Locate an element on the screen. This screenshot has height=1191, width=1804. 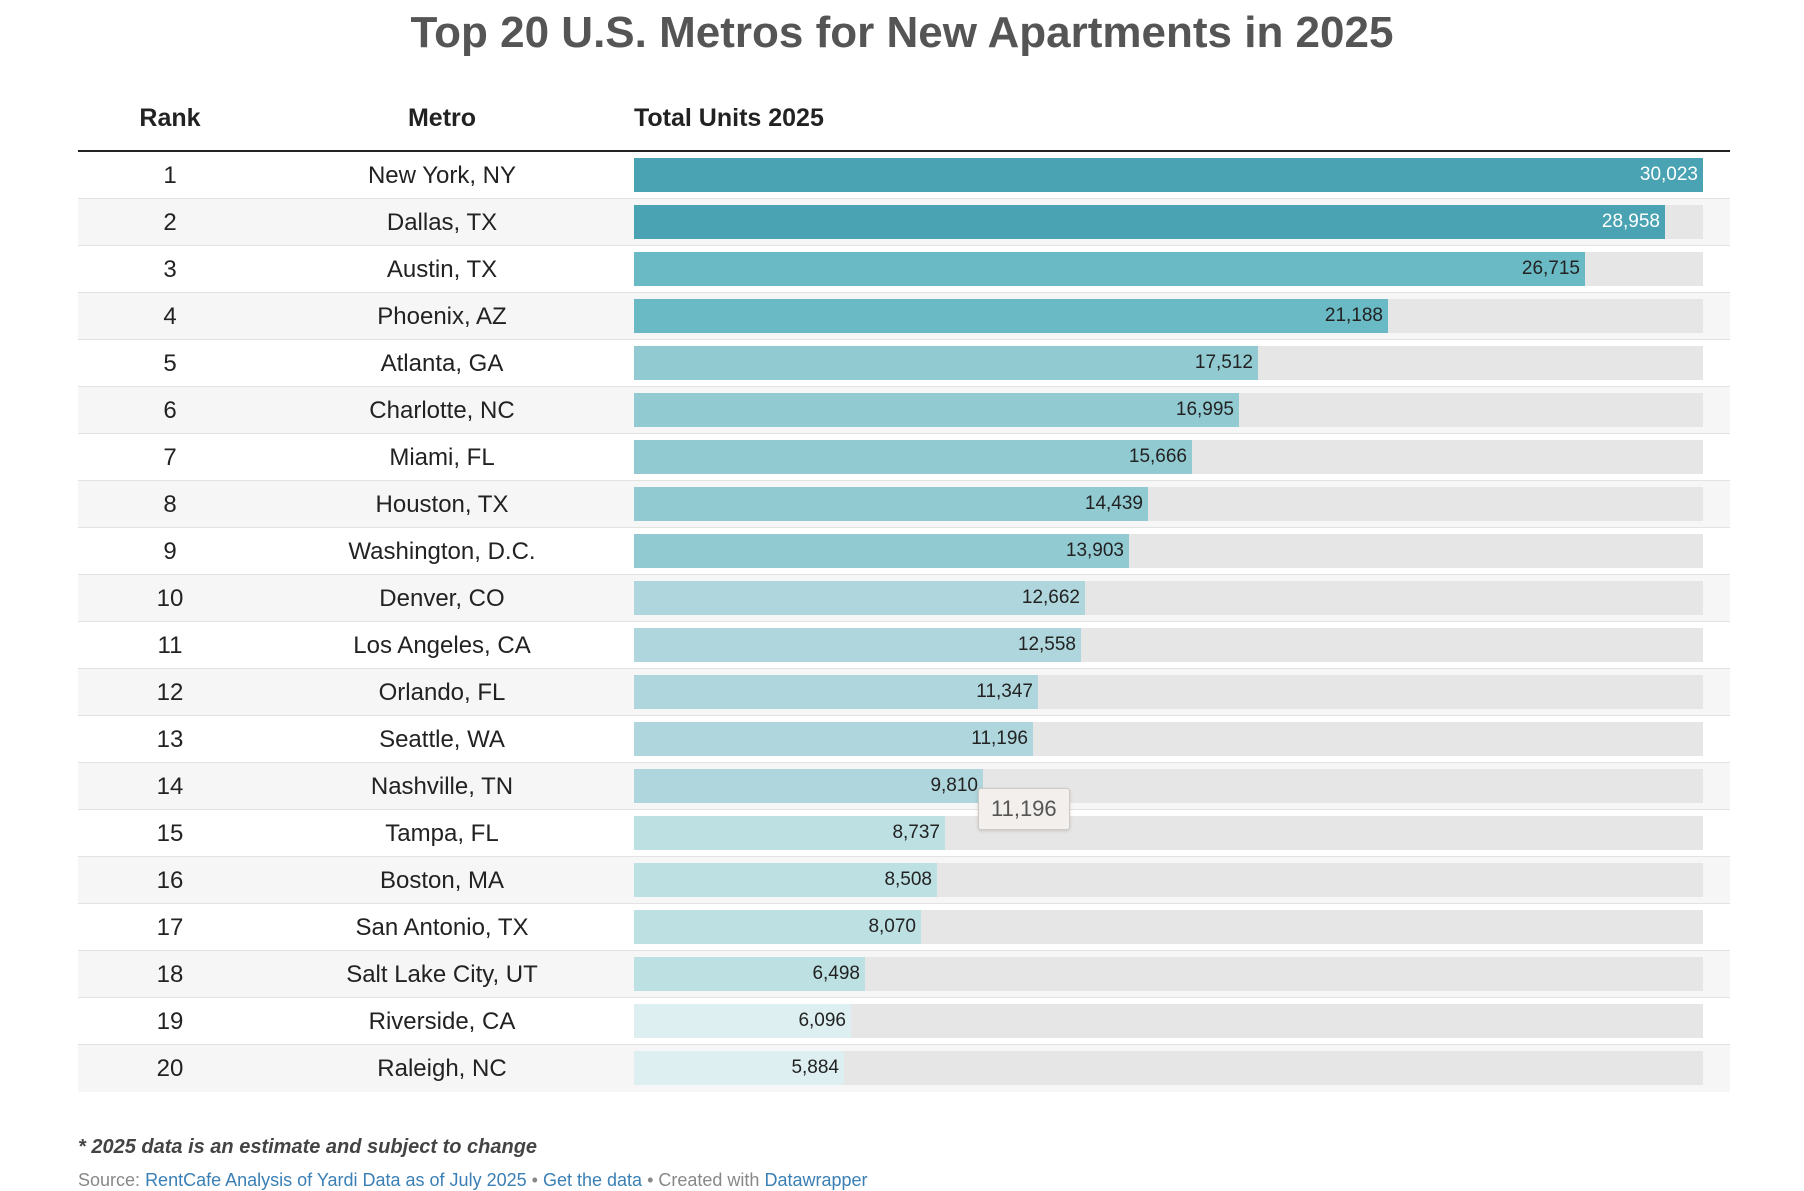
bar-value-label: 15,666 is located at coordinates (1157, 456).